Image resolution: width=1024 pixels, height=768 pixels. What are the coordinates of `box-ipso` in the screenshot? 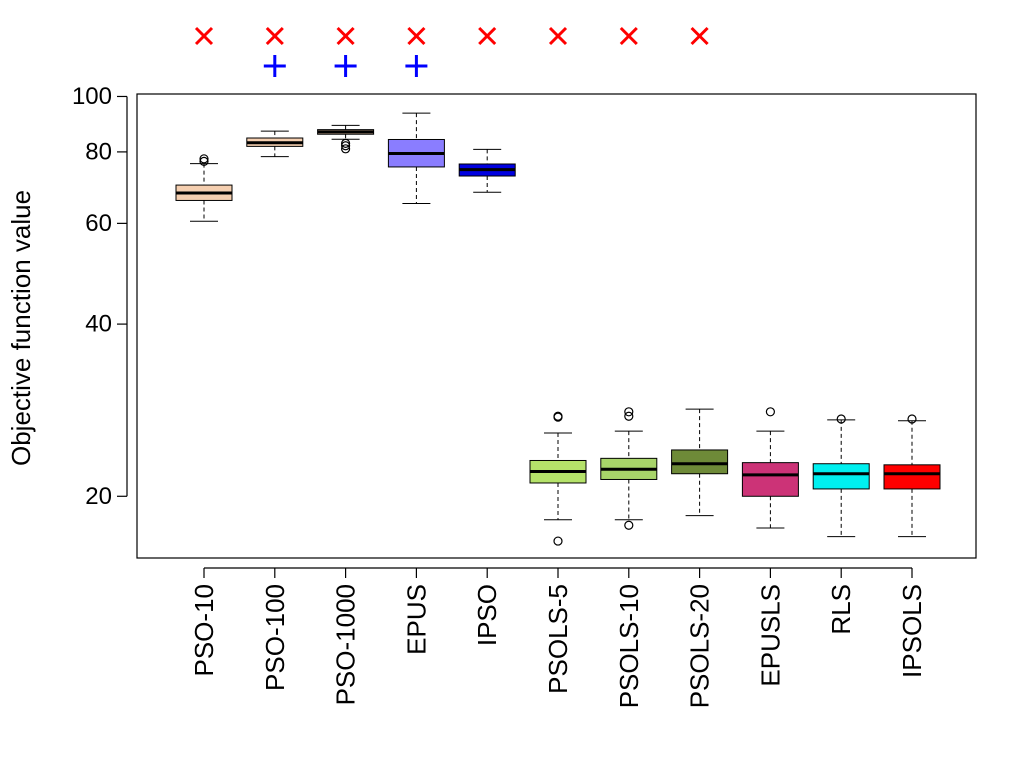 It's located at (487, 170).